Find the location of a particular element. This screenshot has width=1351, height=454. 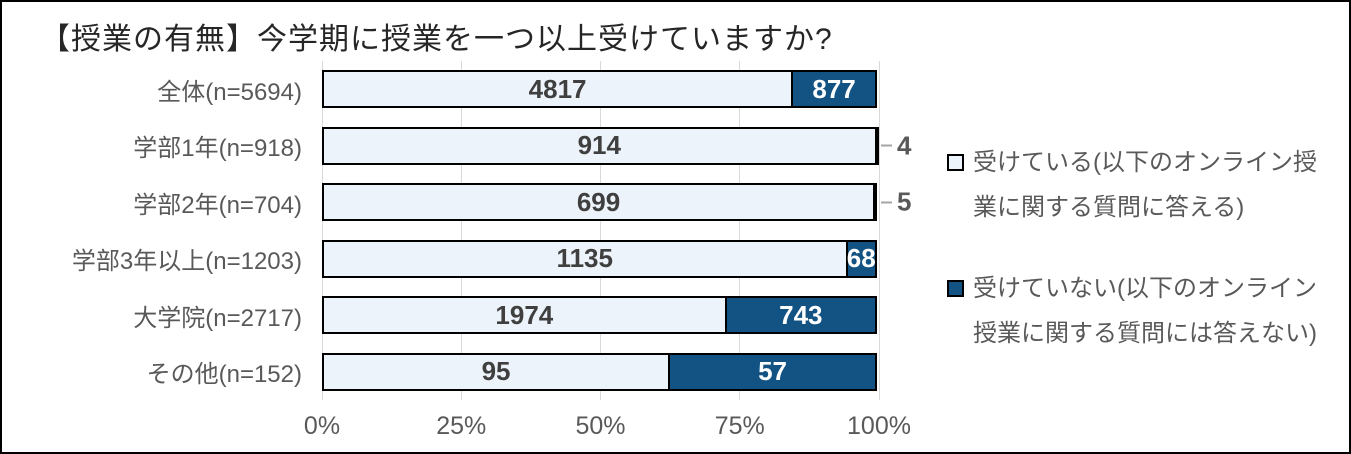

value-label: 68 is located at coordinates (861, 258).